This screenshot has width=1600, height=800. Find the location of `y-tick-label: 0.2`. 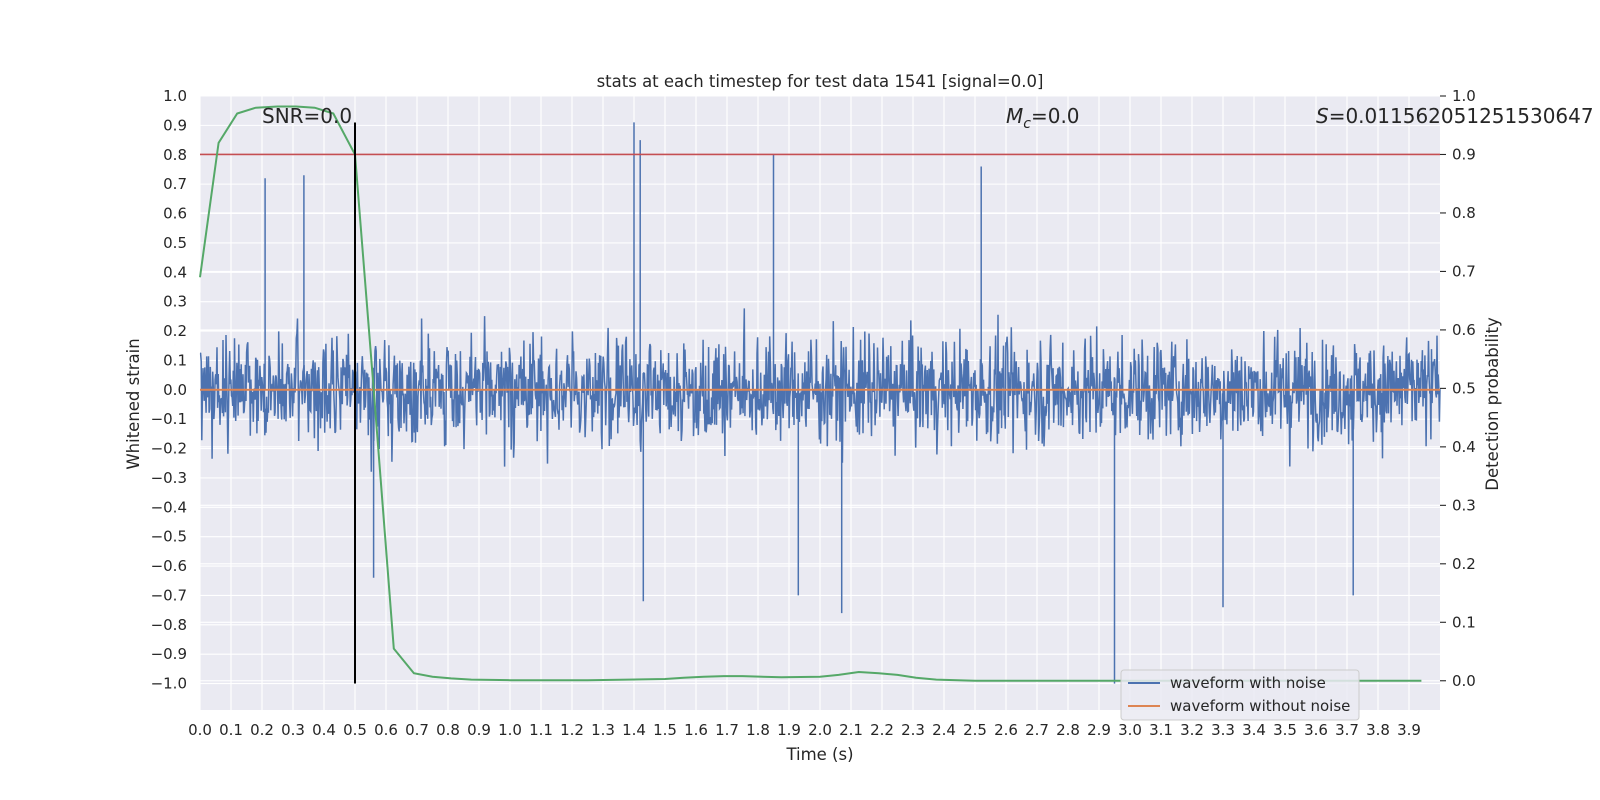

y-tick-label: 0.2 is located at coordinates (175, 331).